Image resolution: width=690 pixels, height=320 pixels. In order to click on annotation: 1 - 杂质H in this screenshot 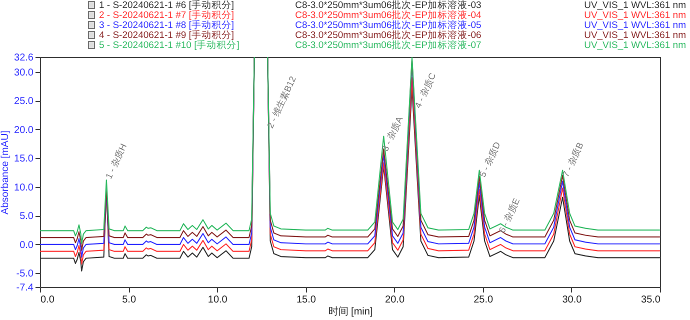, I will do `click(116, 161)`.